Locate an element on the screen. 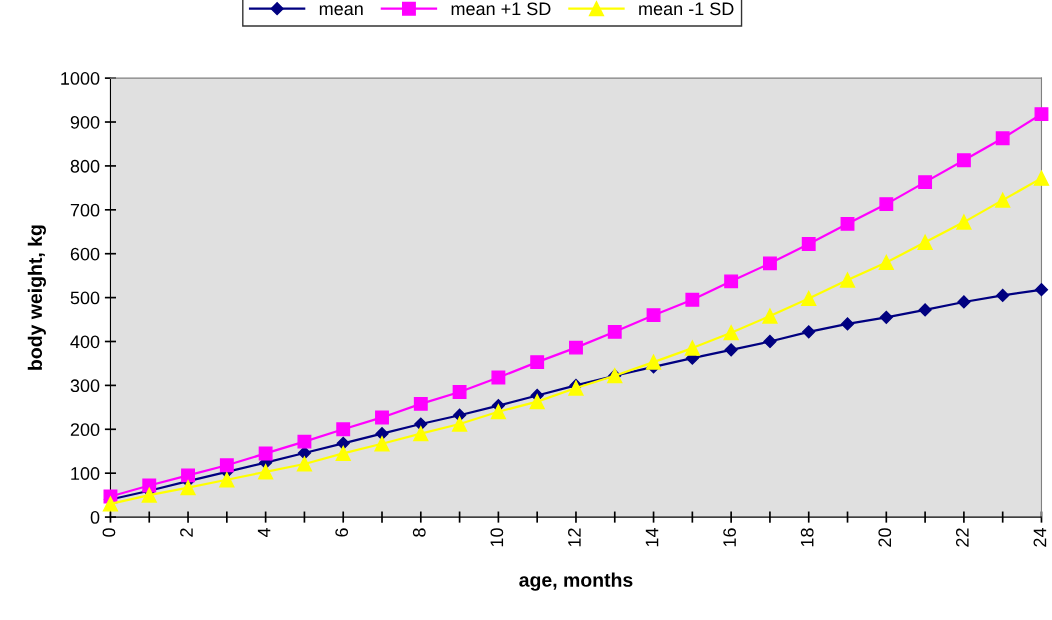 The height and width of the screenshot is (620, 1052). x-tick-label: 14 is located at coordinates (652, 537).